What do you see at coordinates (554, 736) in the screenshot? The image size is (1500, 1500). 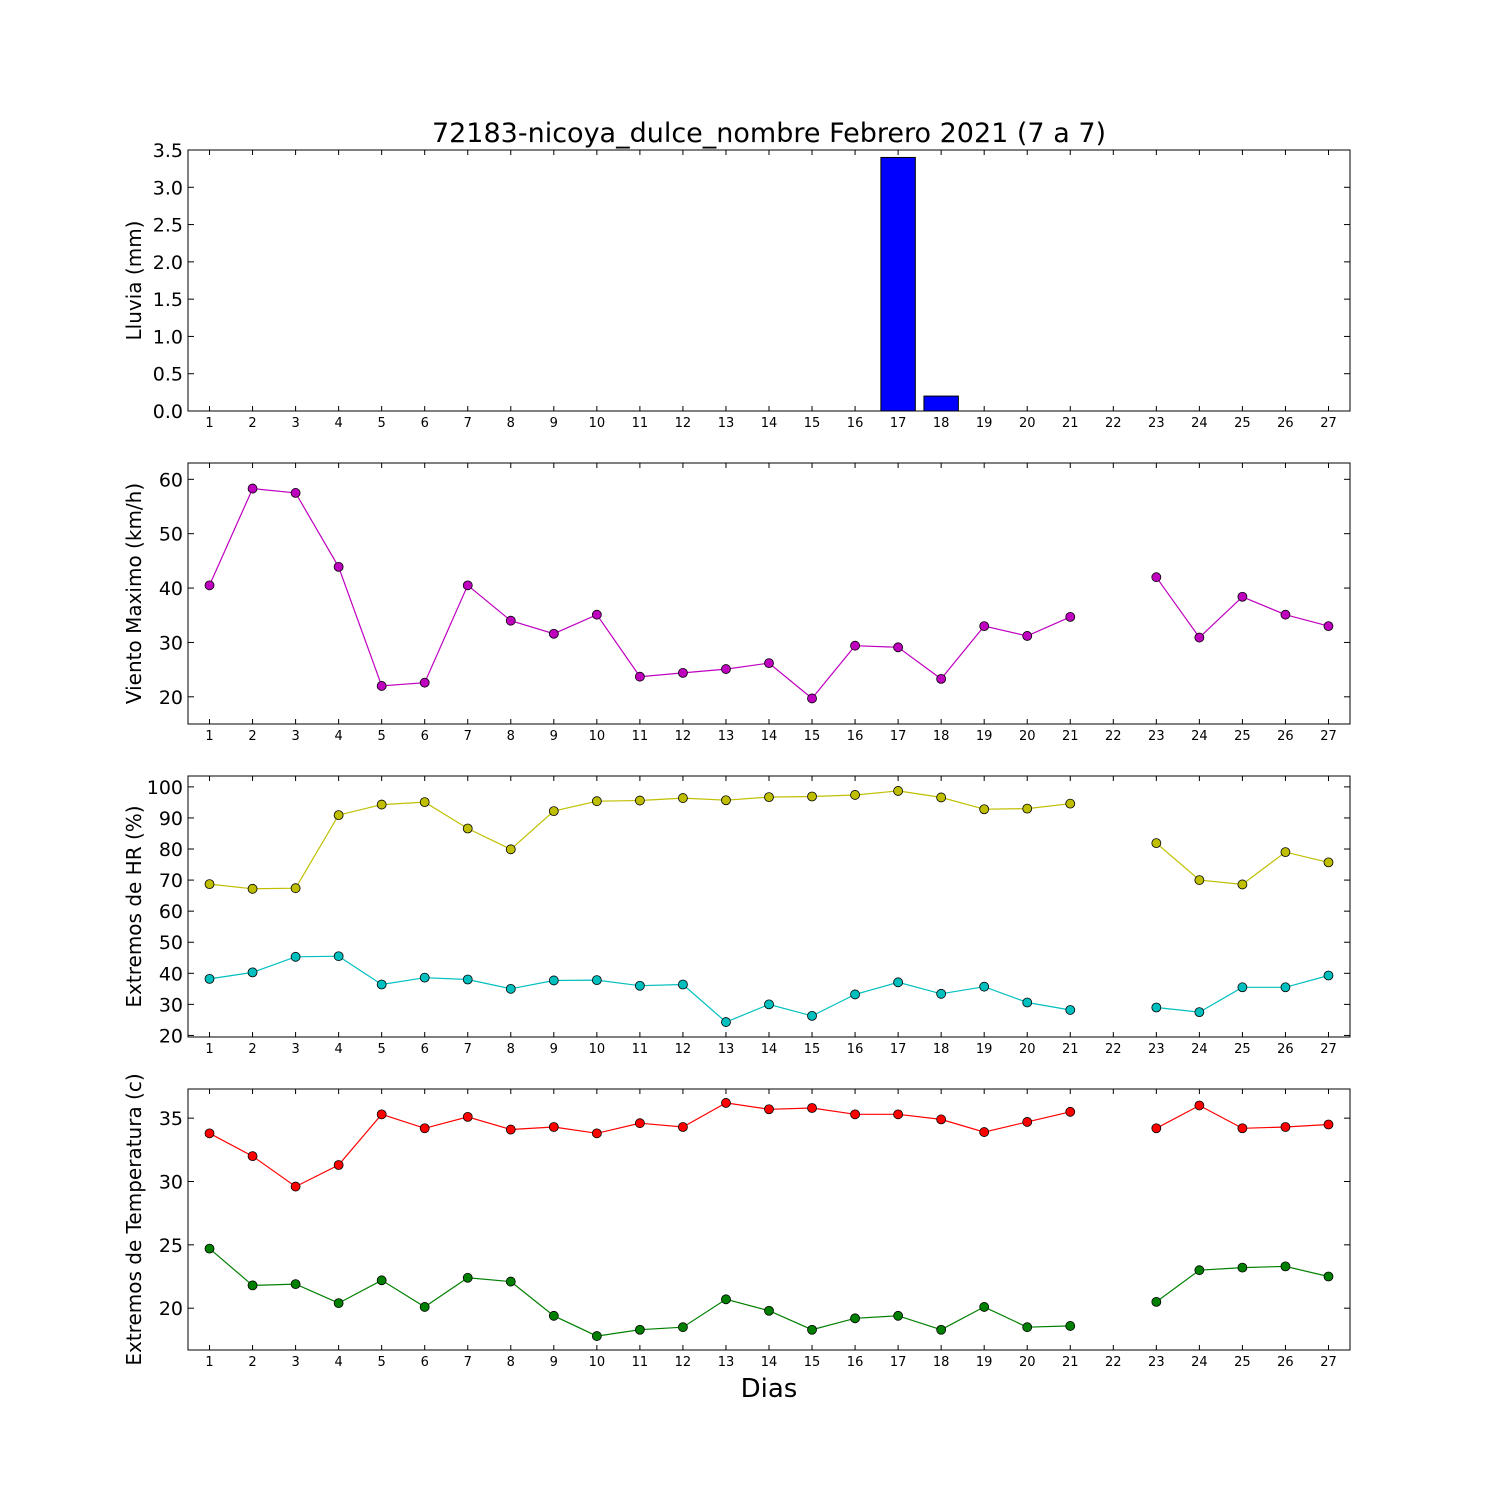 I see `x-tick-label: 9` at bounding box center [554, 736].